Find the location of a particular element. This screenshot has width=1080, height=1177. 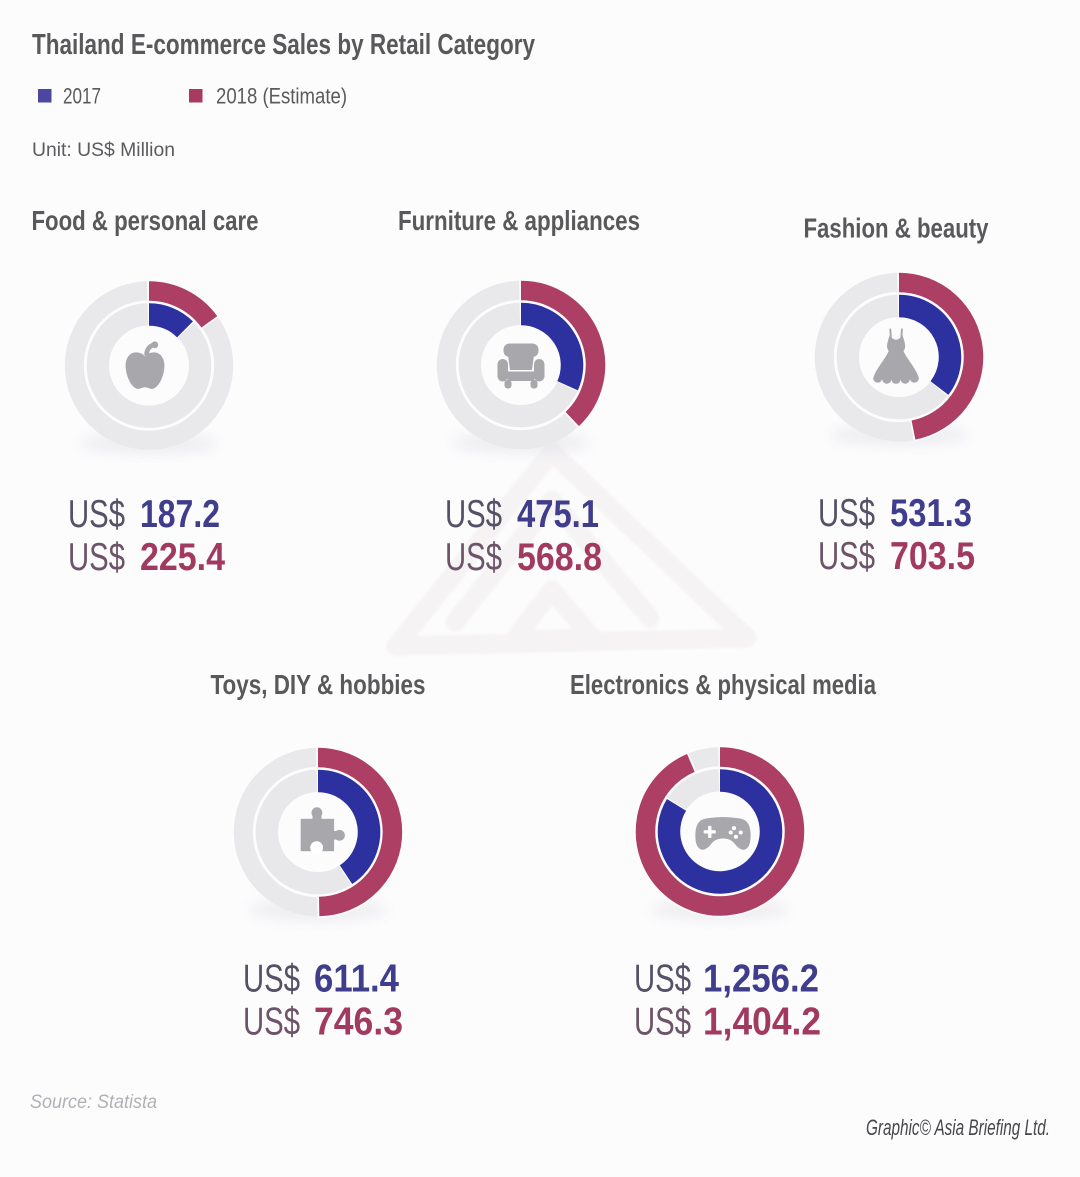

svg-text: Fashion & beauty is located at coordinates (896, 228).